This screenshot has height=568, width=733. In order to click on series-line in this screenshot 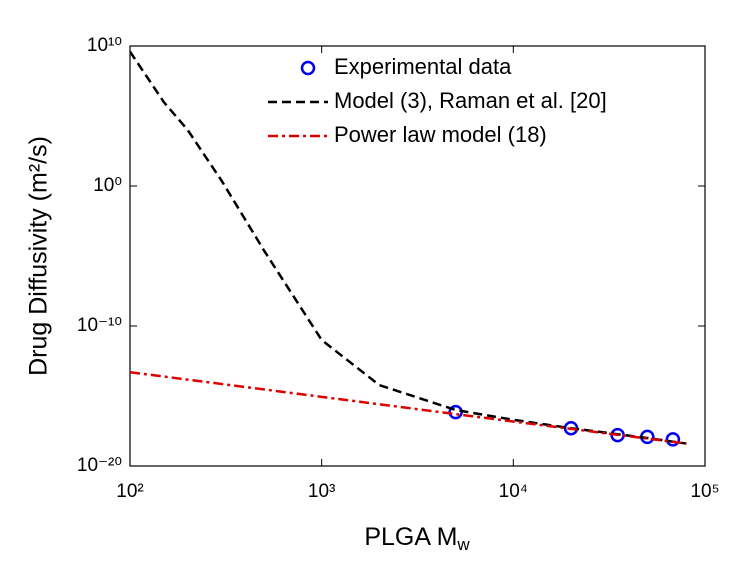, I will do `click(408, 407)`.